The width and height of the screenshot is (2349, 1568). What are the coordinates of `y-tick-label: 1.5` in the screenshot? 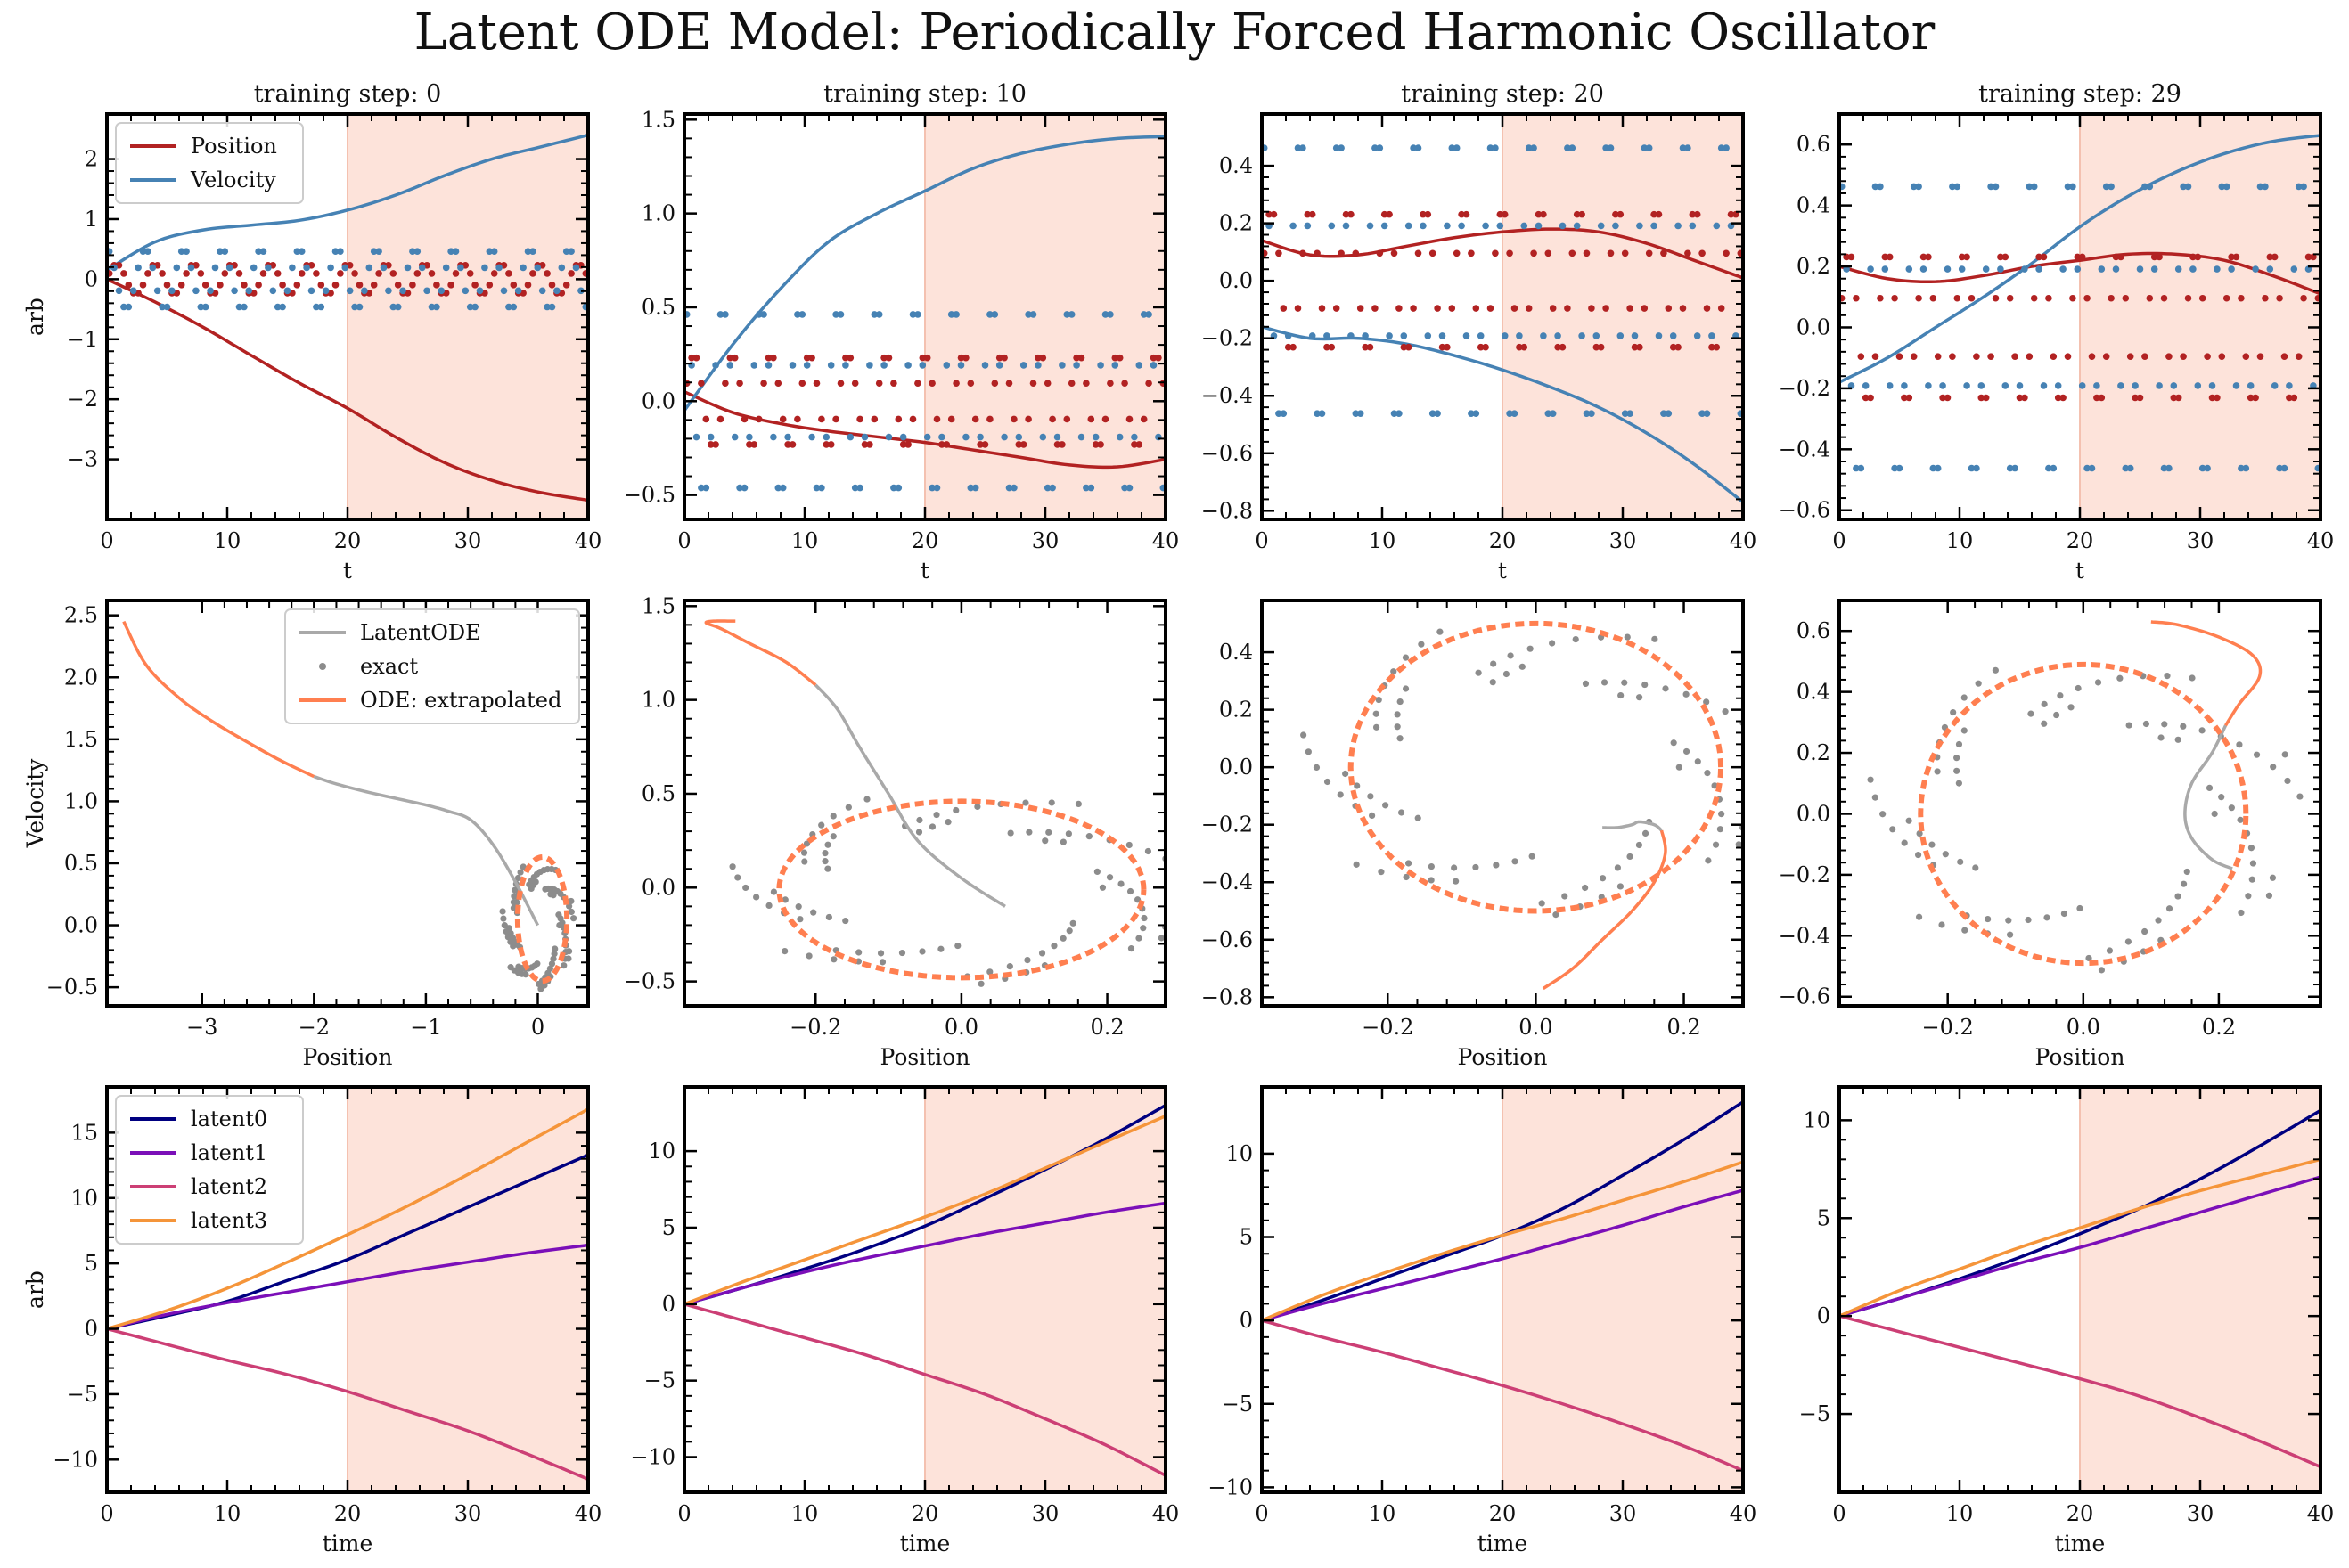 It's located at (658, 119).